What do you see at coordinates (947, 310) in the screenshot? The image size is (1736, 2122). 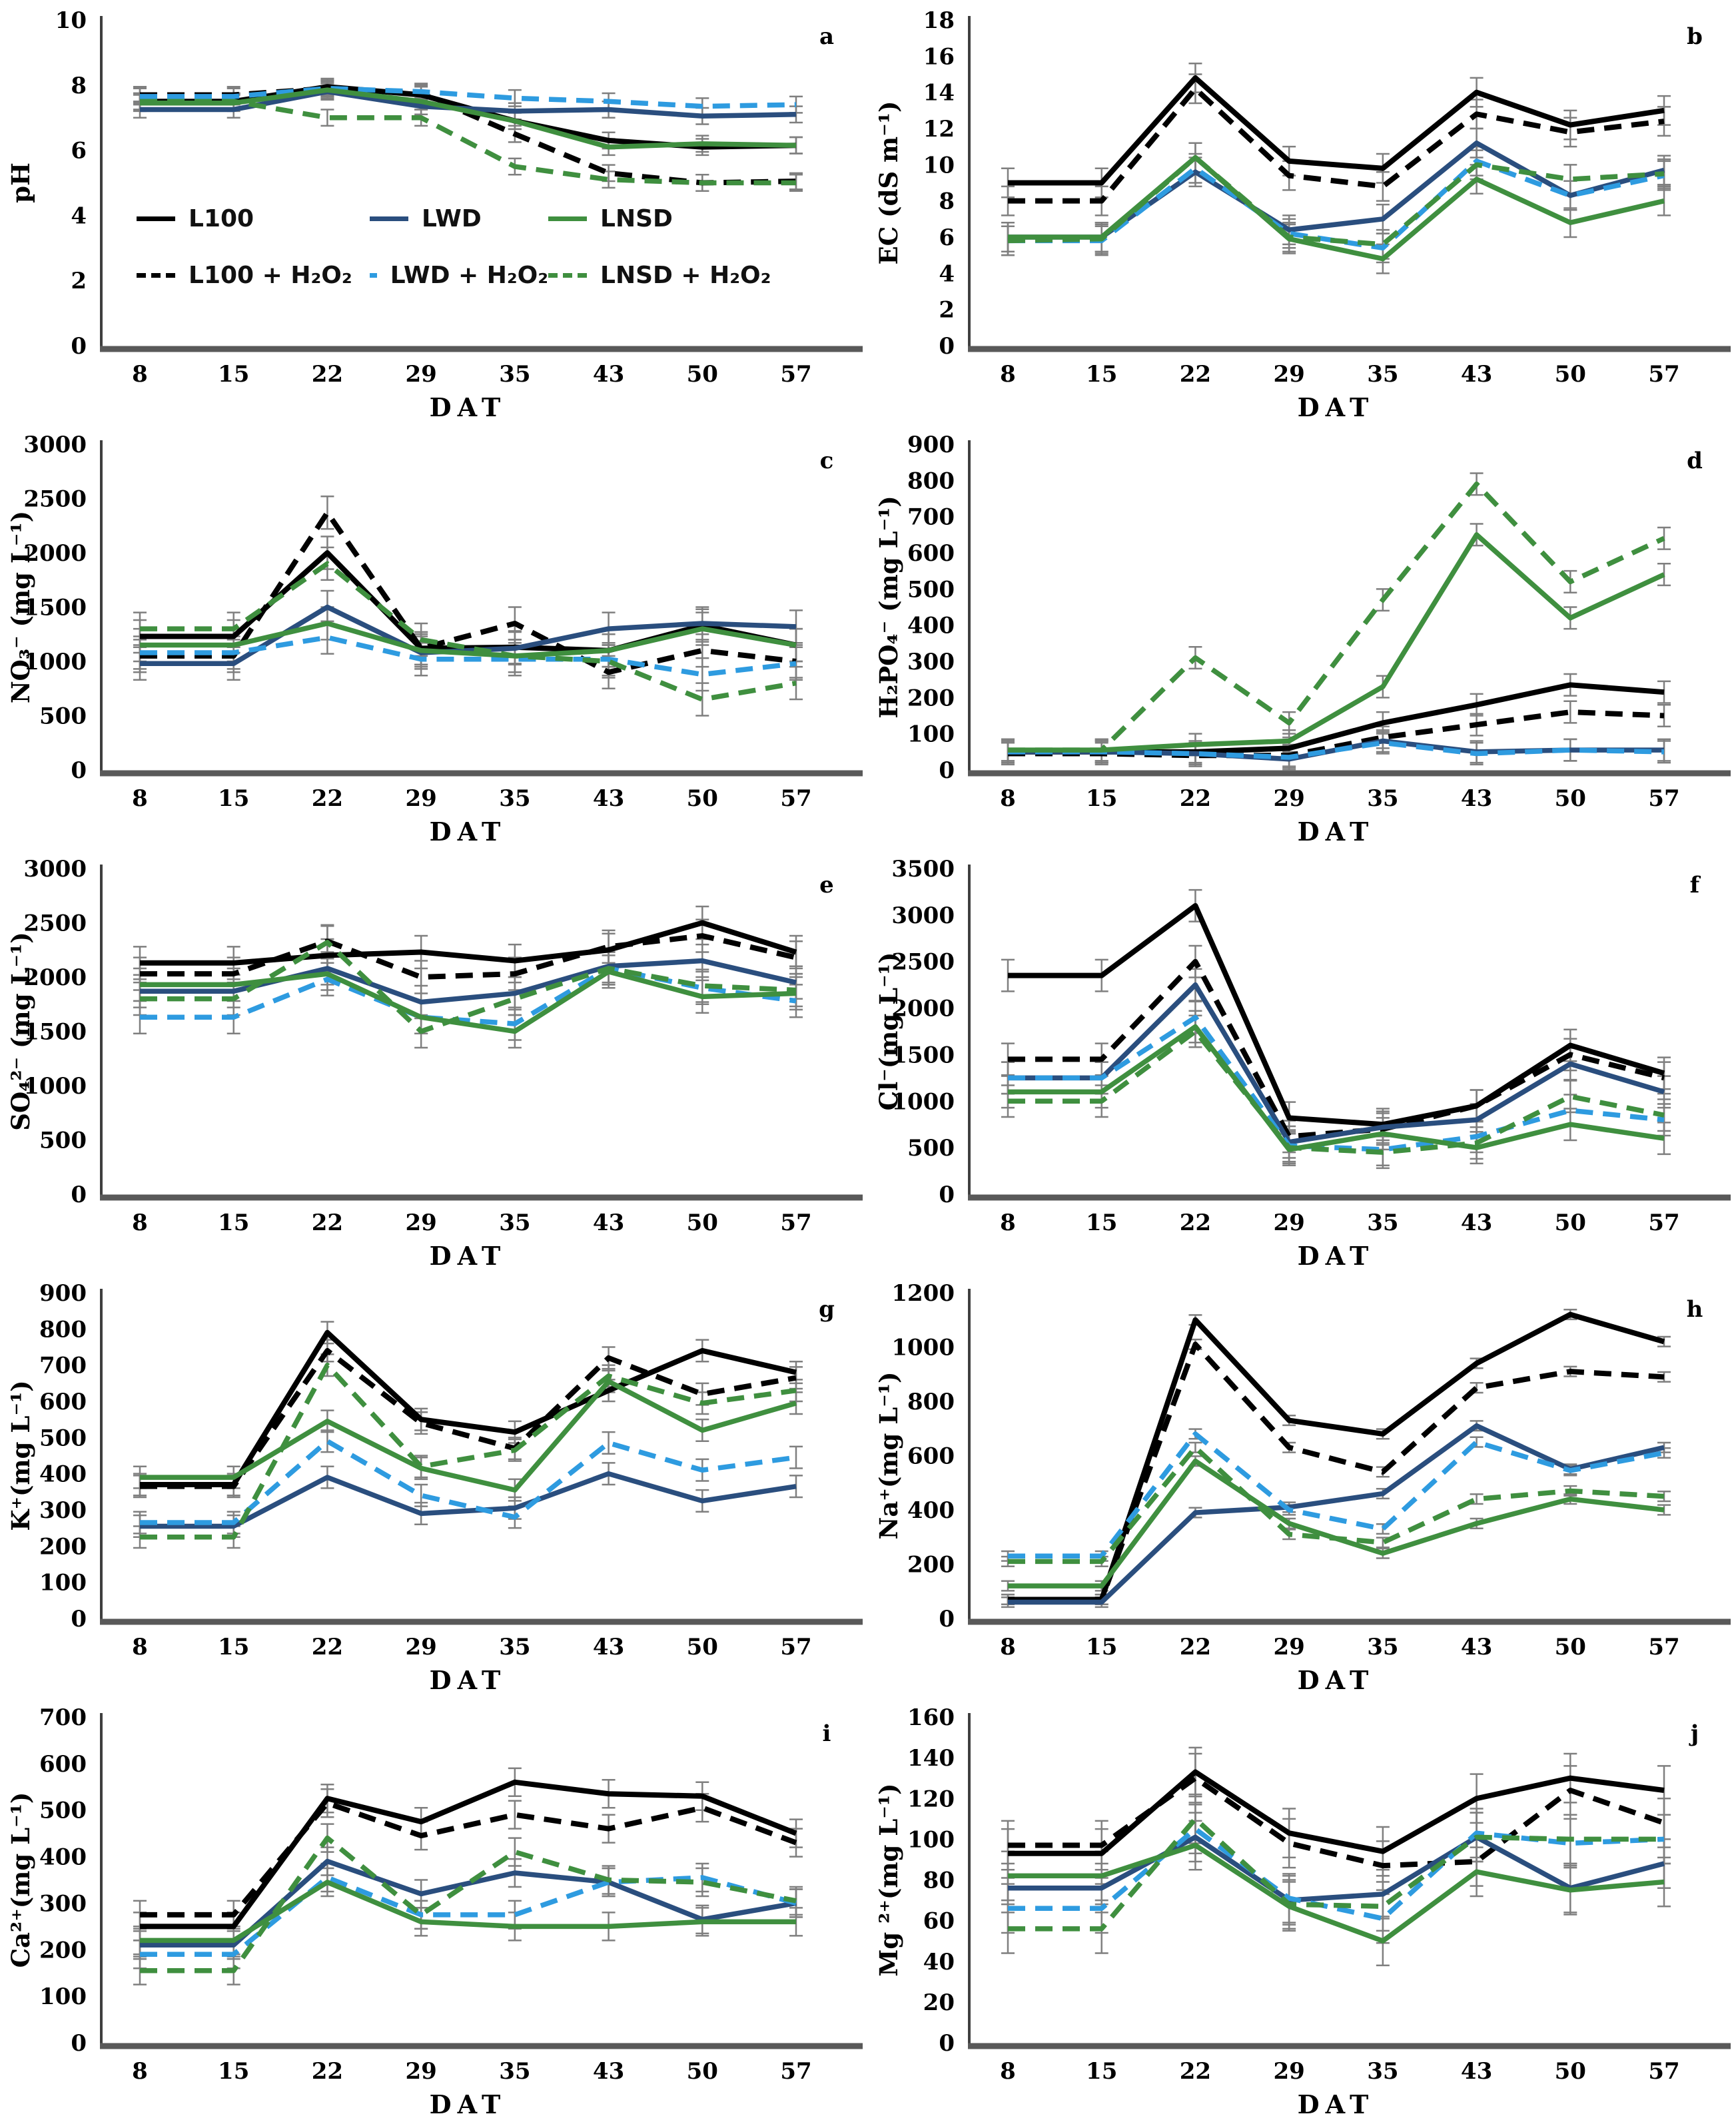 I see `svg-text: 2` at bounding box center [947, 310].